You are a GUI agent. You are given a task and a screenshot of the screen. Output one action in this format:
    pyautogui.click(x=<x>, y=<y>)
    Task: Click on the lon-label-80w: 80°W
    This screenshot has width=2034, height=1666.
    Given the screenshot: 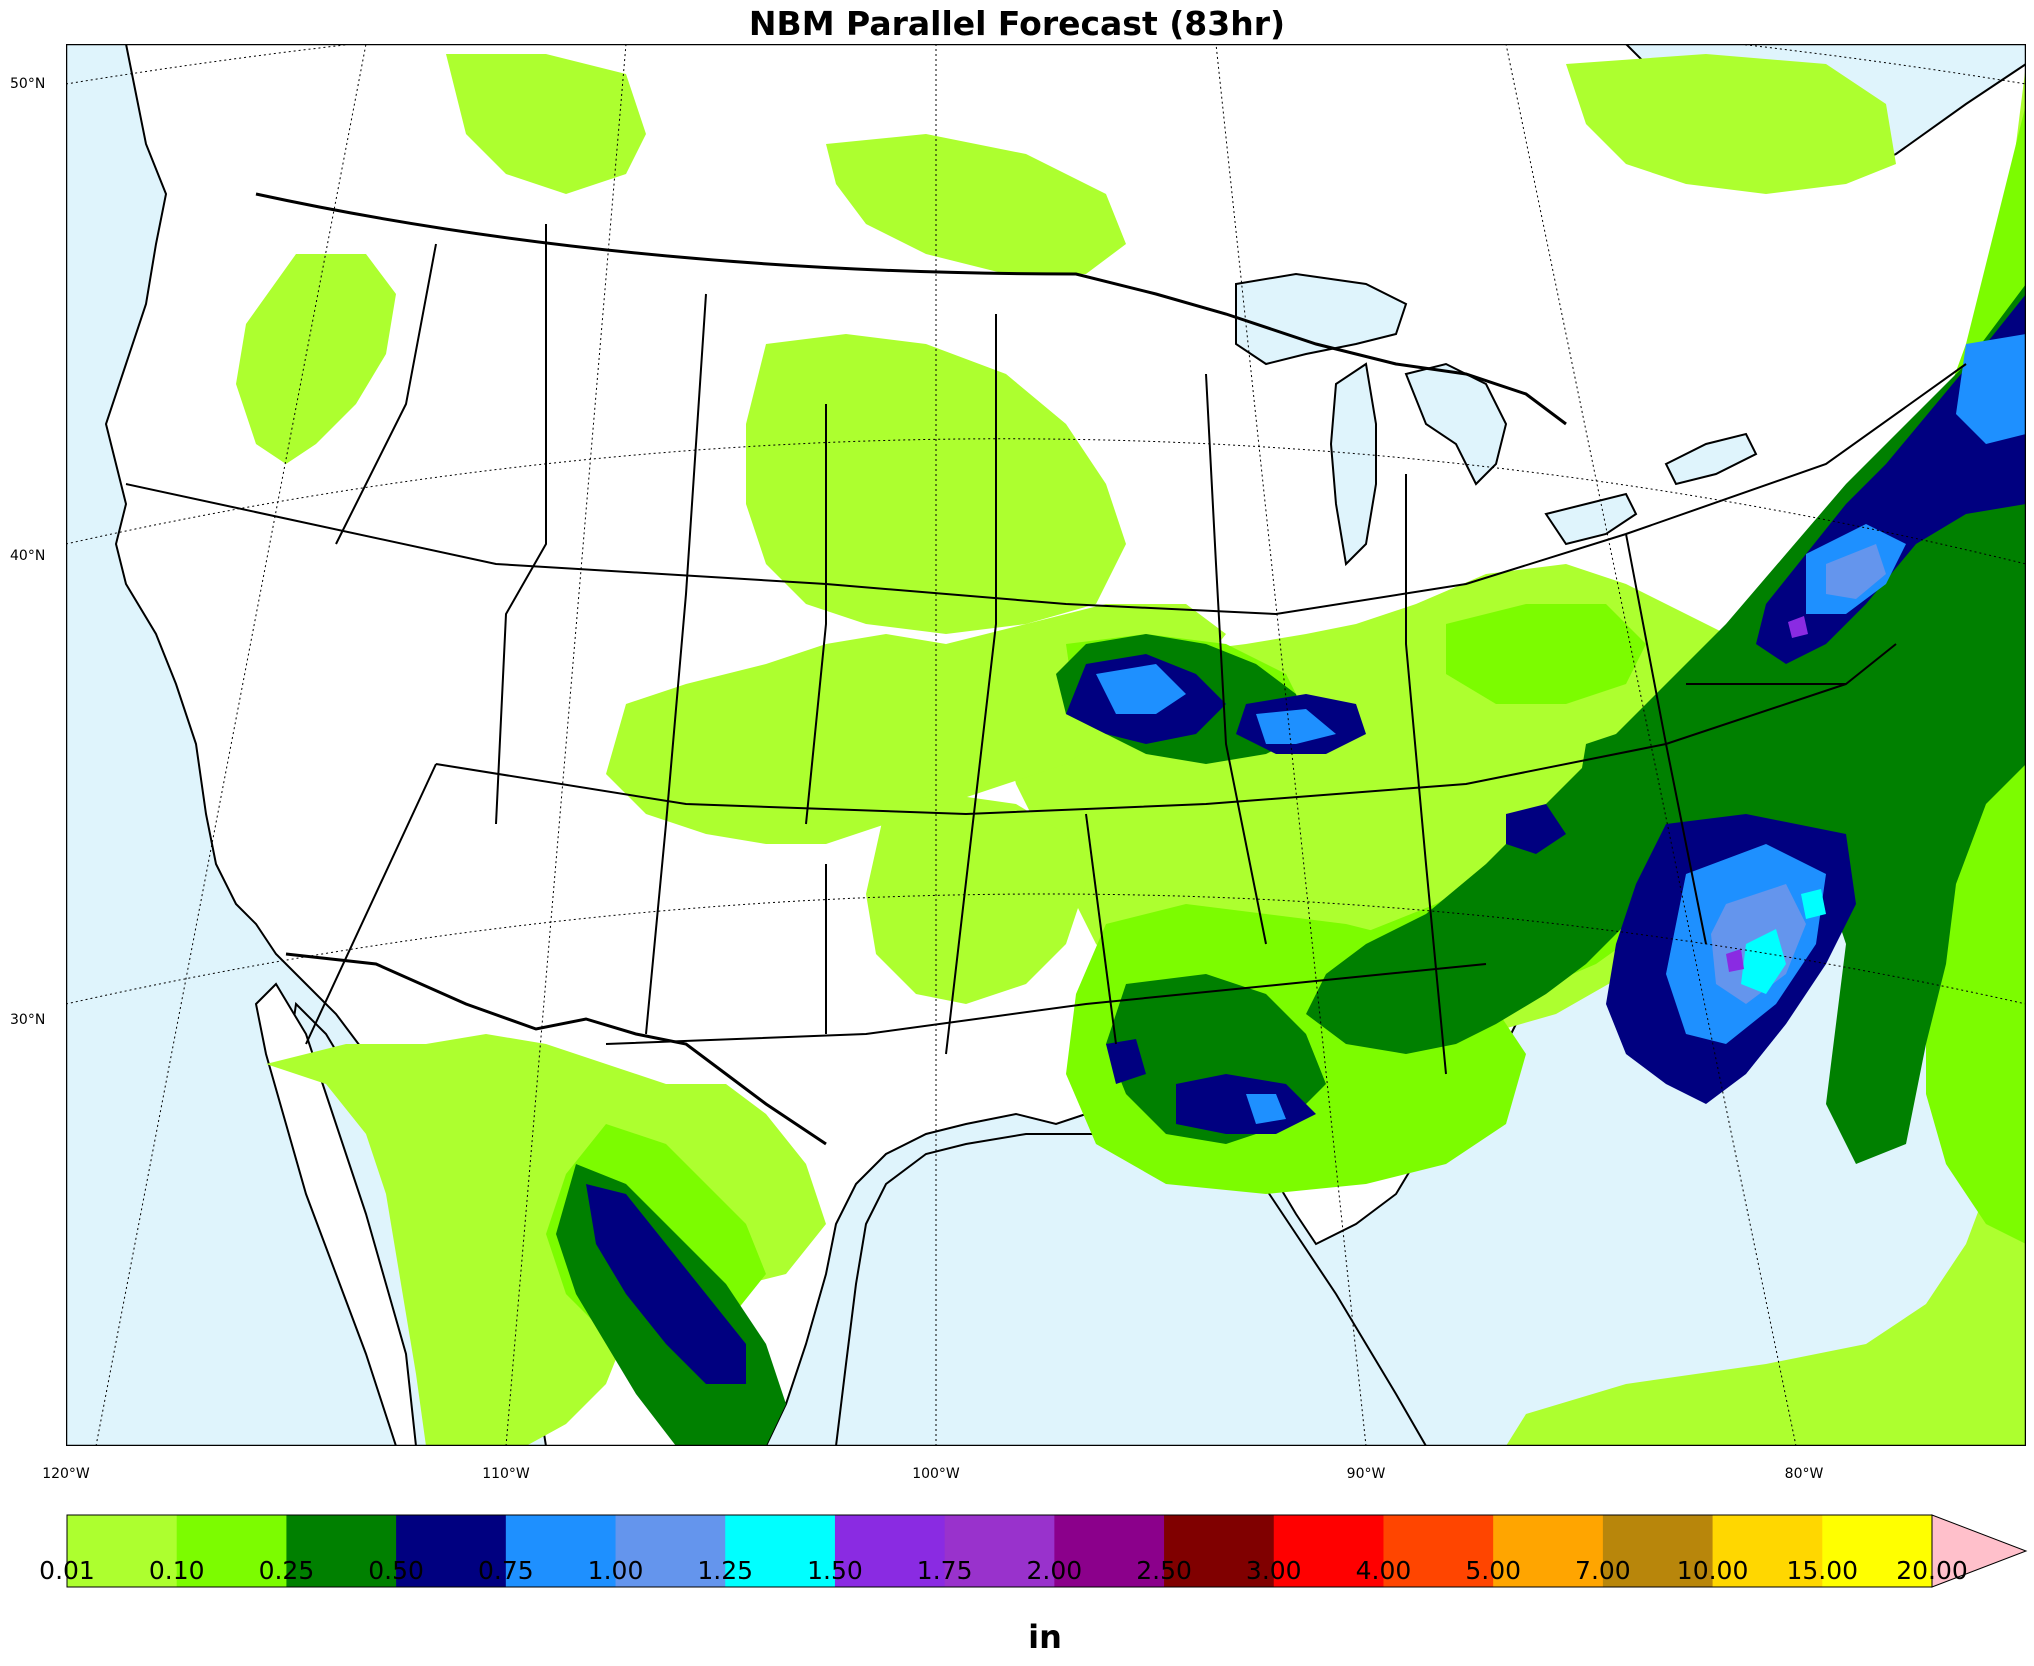 What is the action you would take?
    pyautogui.click(x=1804, y=1474)
    